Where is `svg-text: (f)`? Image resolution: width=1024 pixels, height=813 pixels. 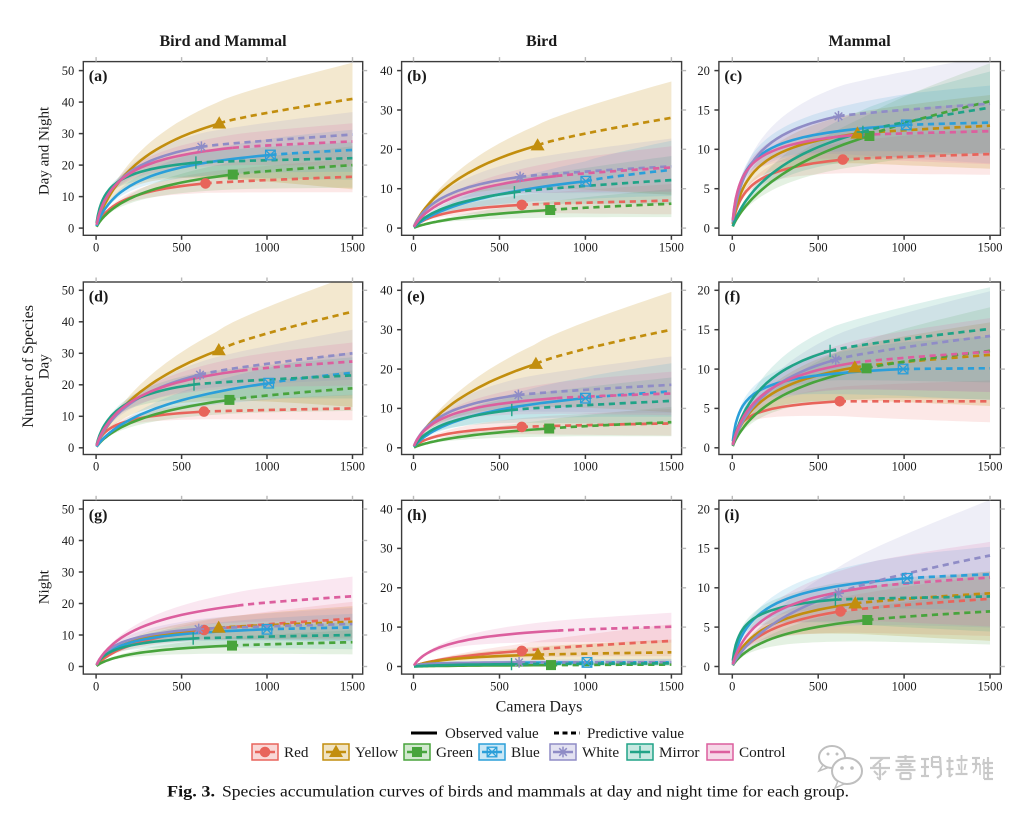 svg-text: (f) is located at coordinates (732, 297).